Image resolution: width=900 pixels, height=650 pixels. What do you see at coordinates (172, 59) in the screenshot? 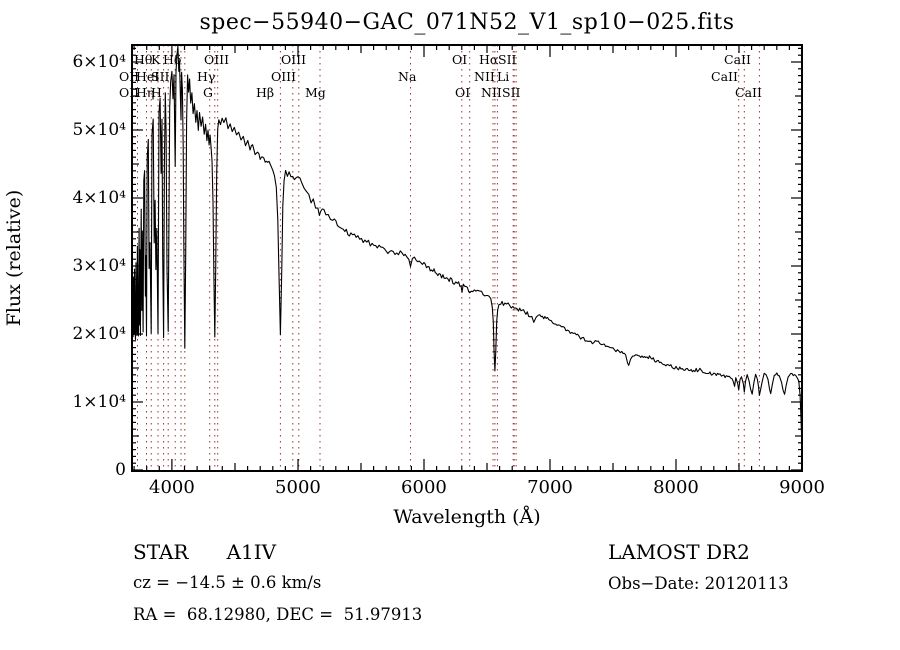
I see `spectral-line-label: Hδ` at bounding box center [172, 59].